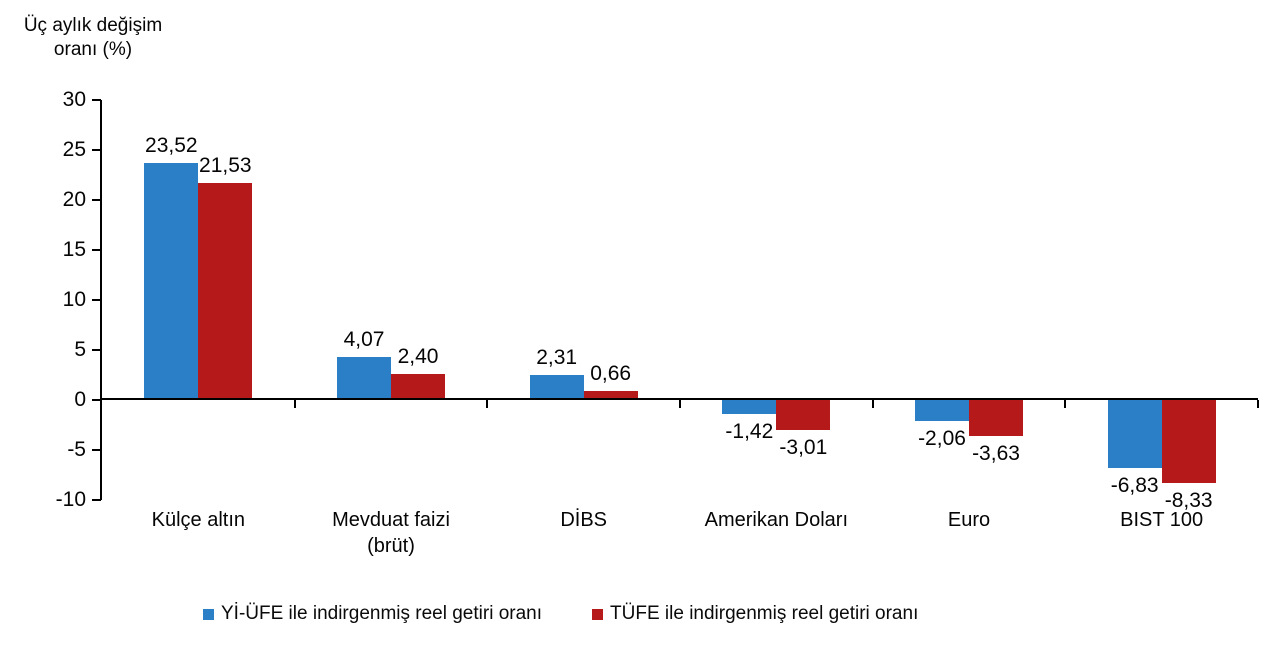 This screenshot has height=655, width=1280. I want to click on y-axis-tick-label: 20, so click(74, 199).